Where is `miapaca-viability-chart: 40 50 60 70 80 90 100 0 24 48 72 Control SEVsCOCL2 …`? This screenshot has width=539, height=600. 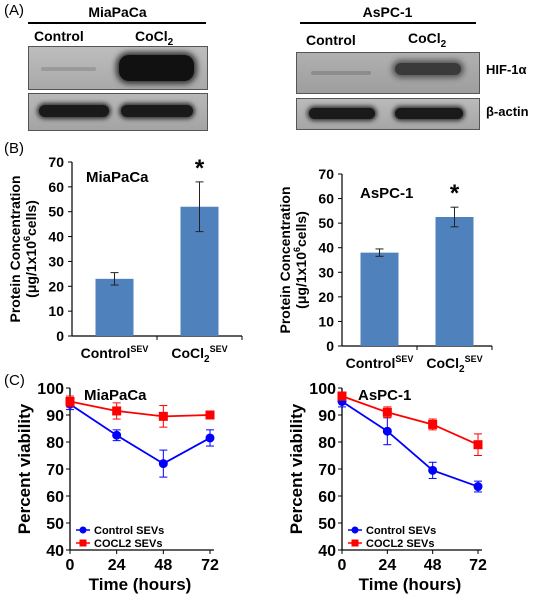 miapaca-viability-chart: 40 50 60 70 80 90 100 0 24 48 72 Control SEVsCOCL2 … is located at coordinates (117, 487).